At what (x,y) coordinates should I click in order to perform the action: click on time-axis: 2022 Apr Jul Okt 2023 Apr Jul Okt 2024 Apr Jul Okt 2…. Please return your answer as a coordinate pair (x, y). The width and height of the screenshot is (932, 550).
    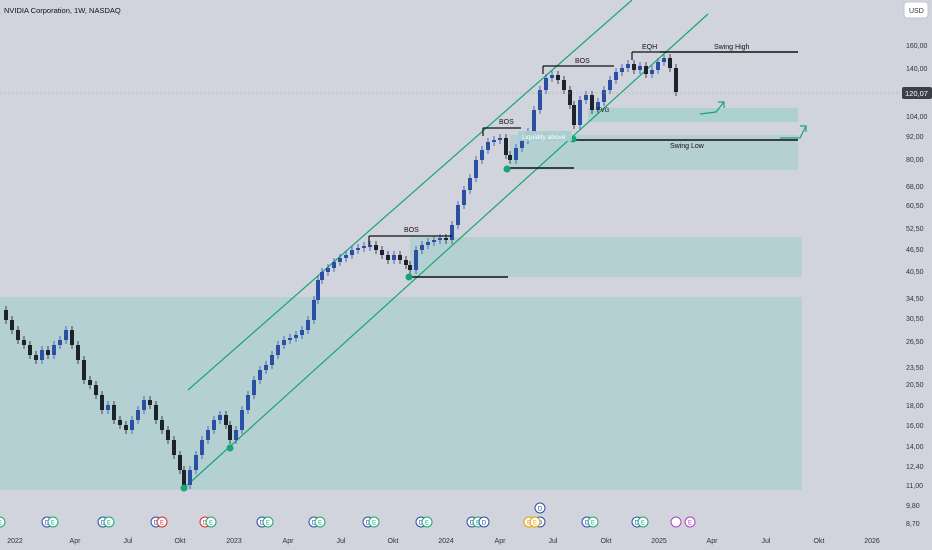
    Looking at the image, I should click on (443, 541).